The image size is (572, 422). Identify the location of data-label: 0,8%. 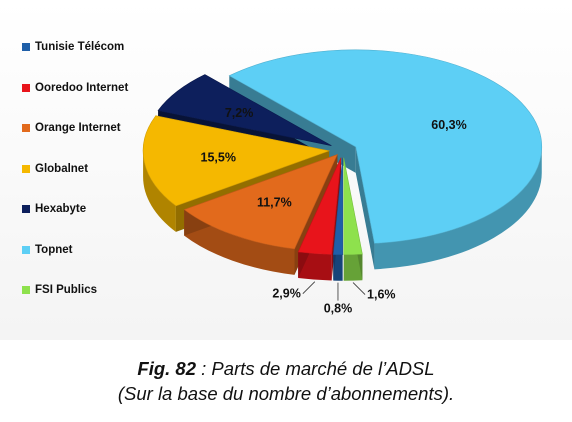
(338, 309).